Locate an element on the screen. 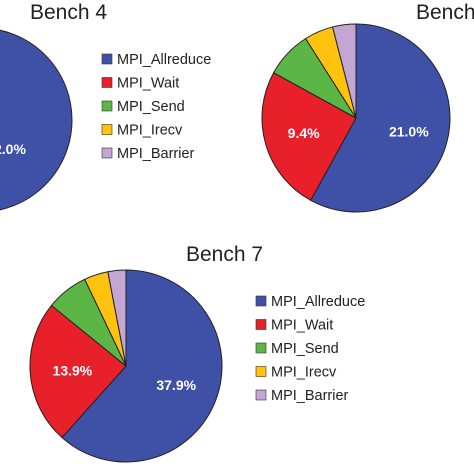 The height and width of the screenshot is (474, 474). slice-label: 21.0% is located at coordinates (409, 132).